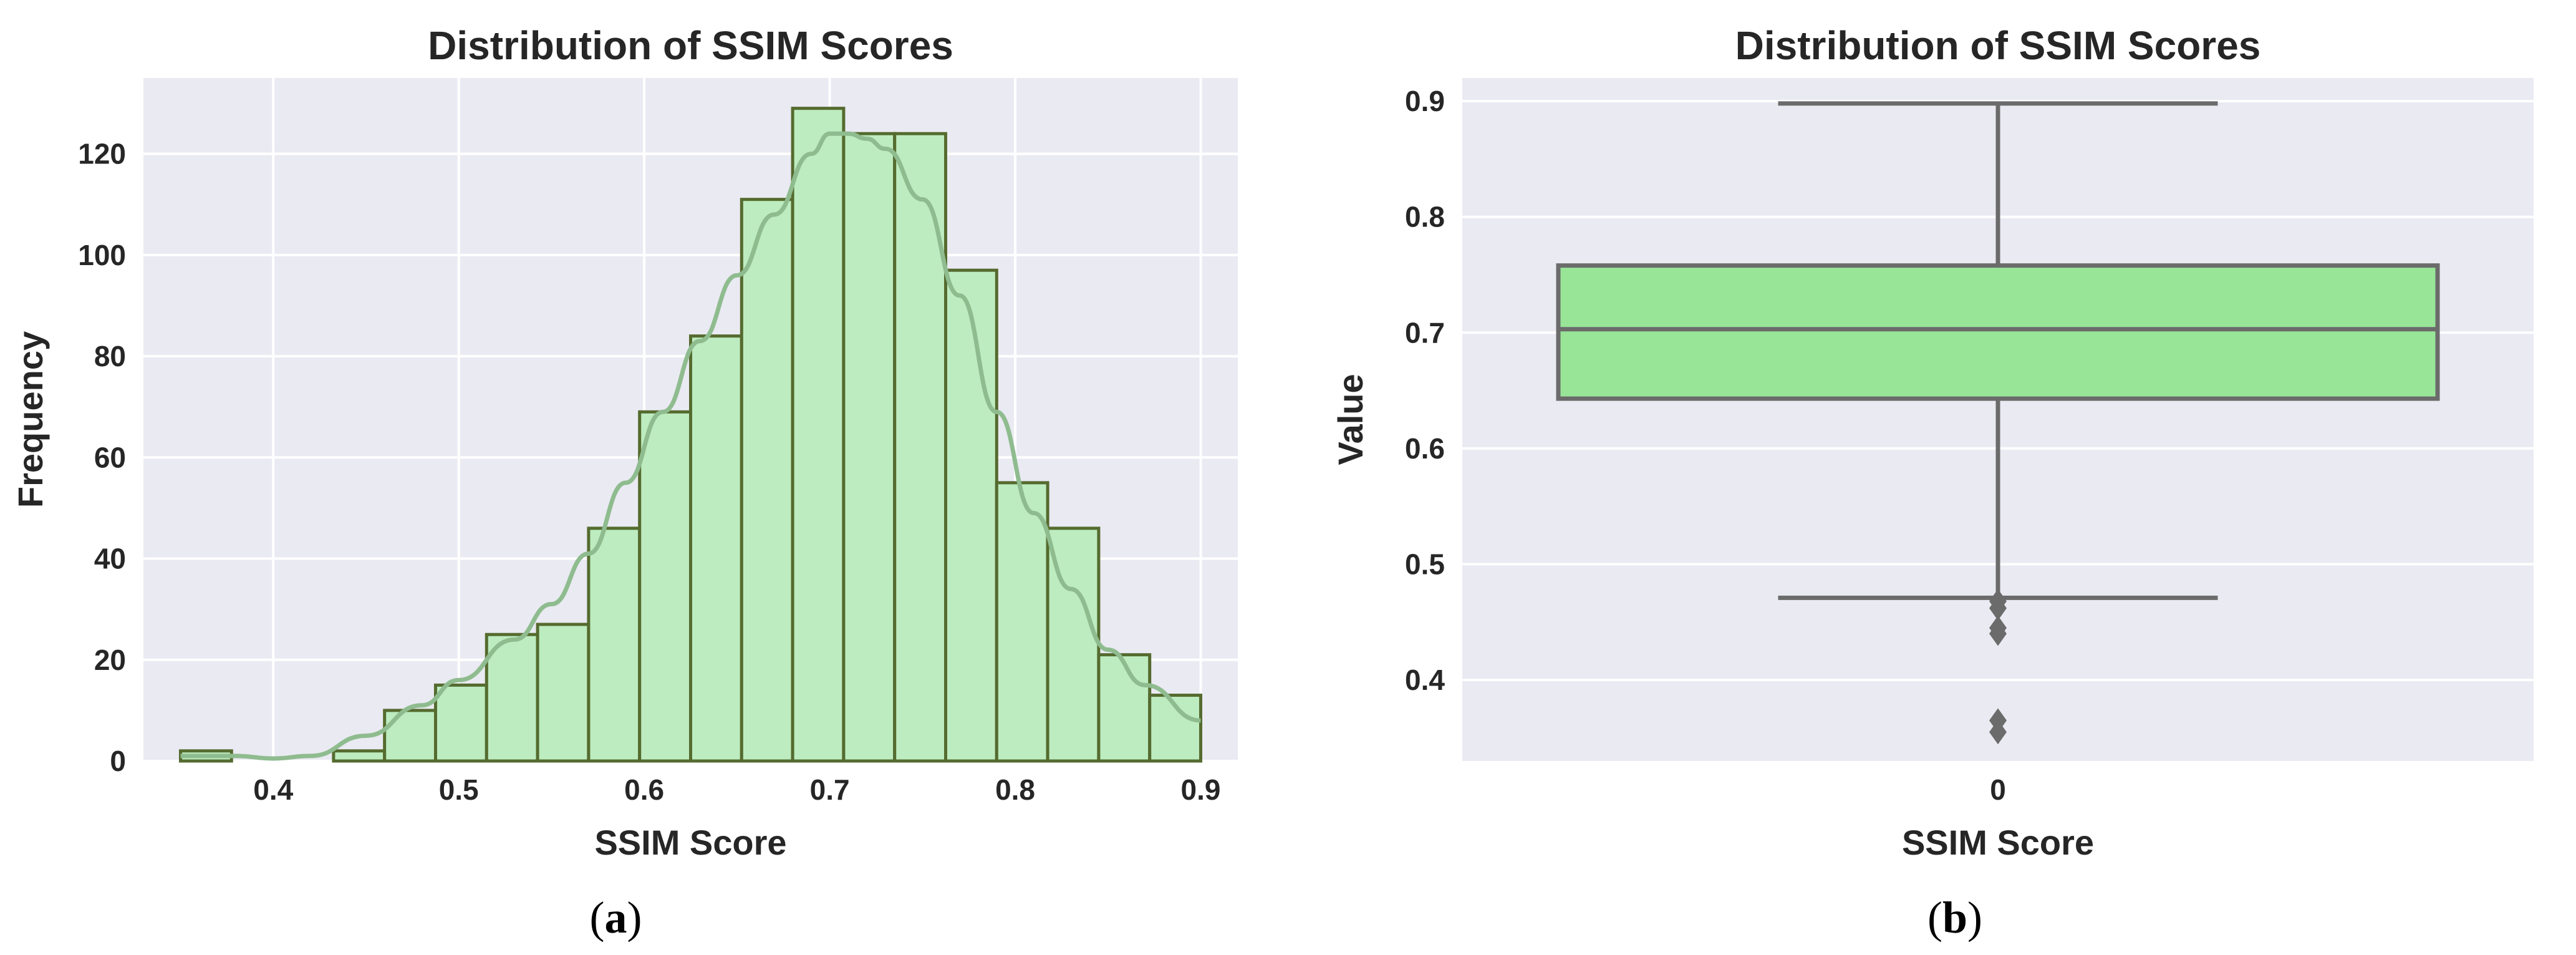 This screenshot has height=955, width=2576. What do you see at coordinates (459, 790) in the screenshot?
I see `x-tick-label: 0.5` at bounding box center [459, 790].